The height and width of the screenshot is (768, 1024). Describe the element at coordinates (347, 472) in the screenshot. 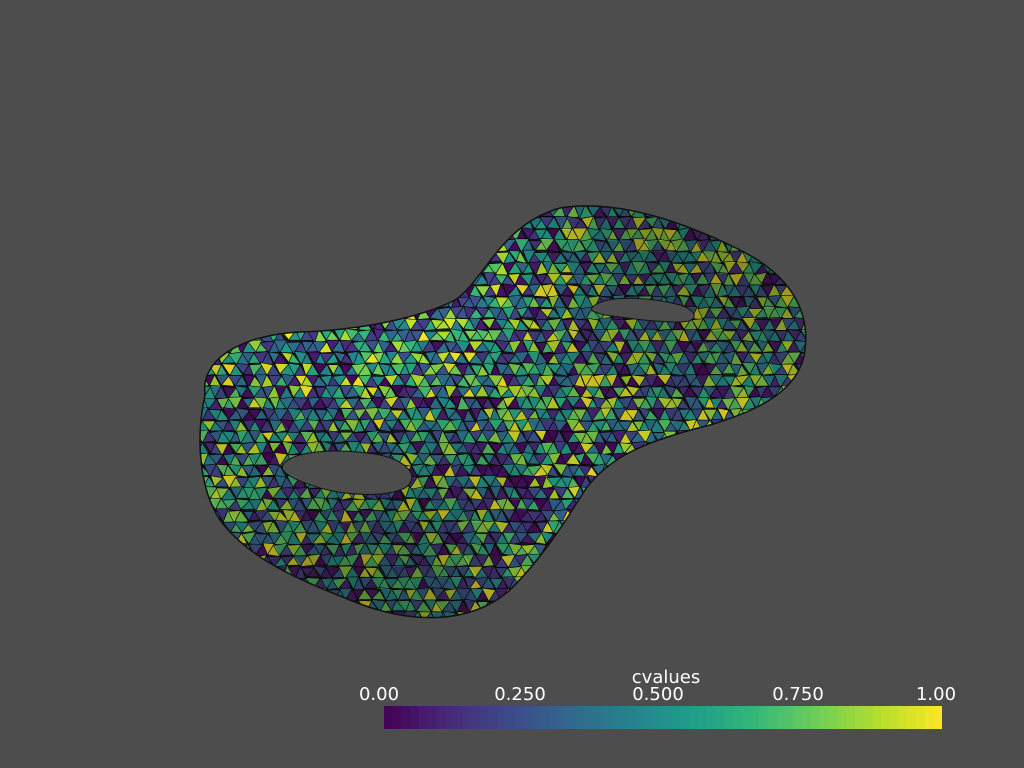

I see `torus-hole-left` at that location.